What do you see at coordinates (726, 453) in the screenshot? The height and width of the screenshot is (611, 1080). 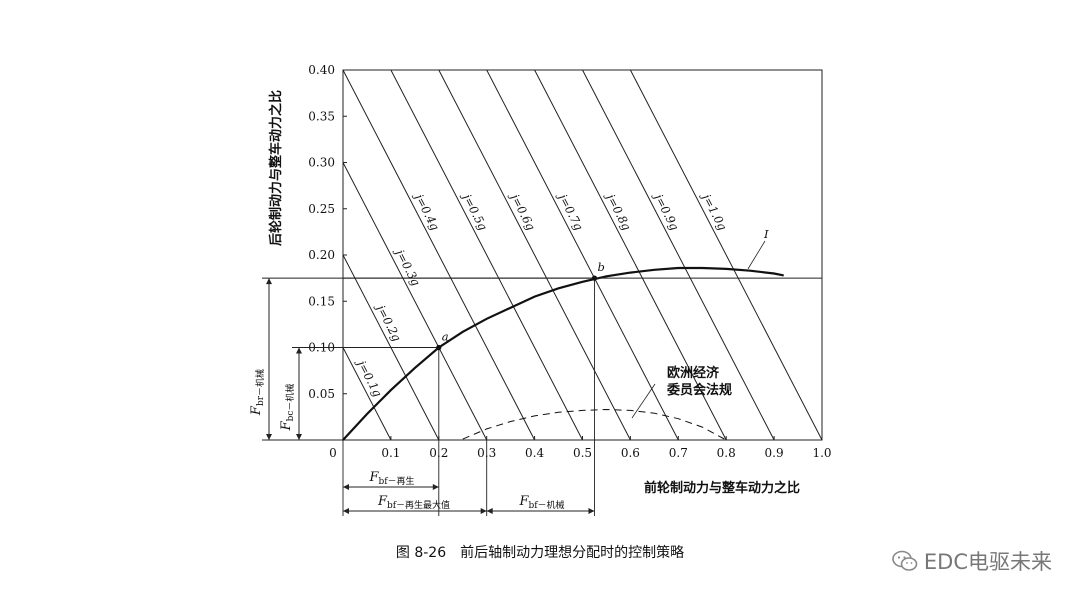 I see `x-tick-label: 0.8` at bounding box center [726, 453].